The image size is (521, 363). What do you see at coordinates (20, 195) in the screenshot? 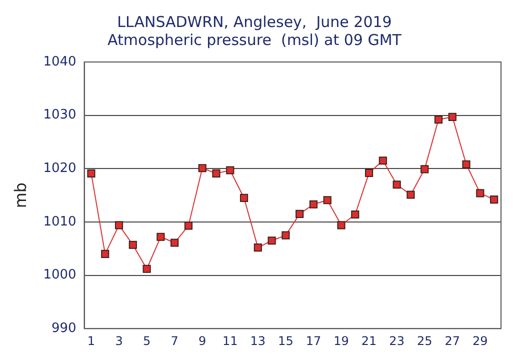
I see `y-axis-title: mb` at bounding box center [20, 195].